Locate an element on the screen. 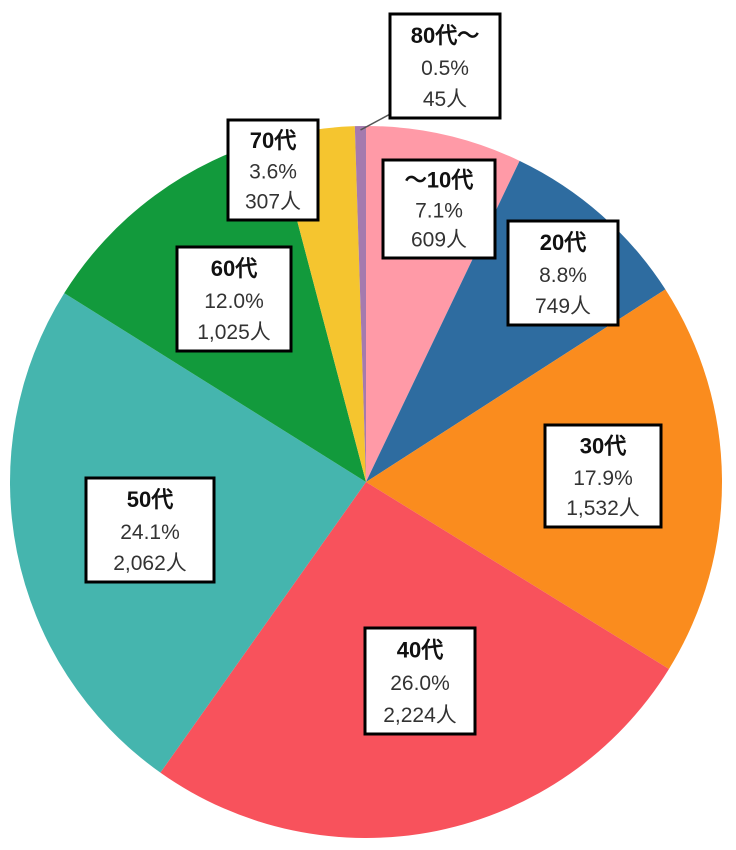  category-label: 70代 is located at coordinates (273, 140).